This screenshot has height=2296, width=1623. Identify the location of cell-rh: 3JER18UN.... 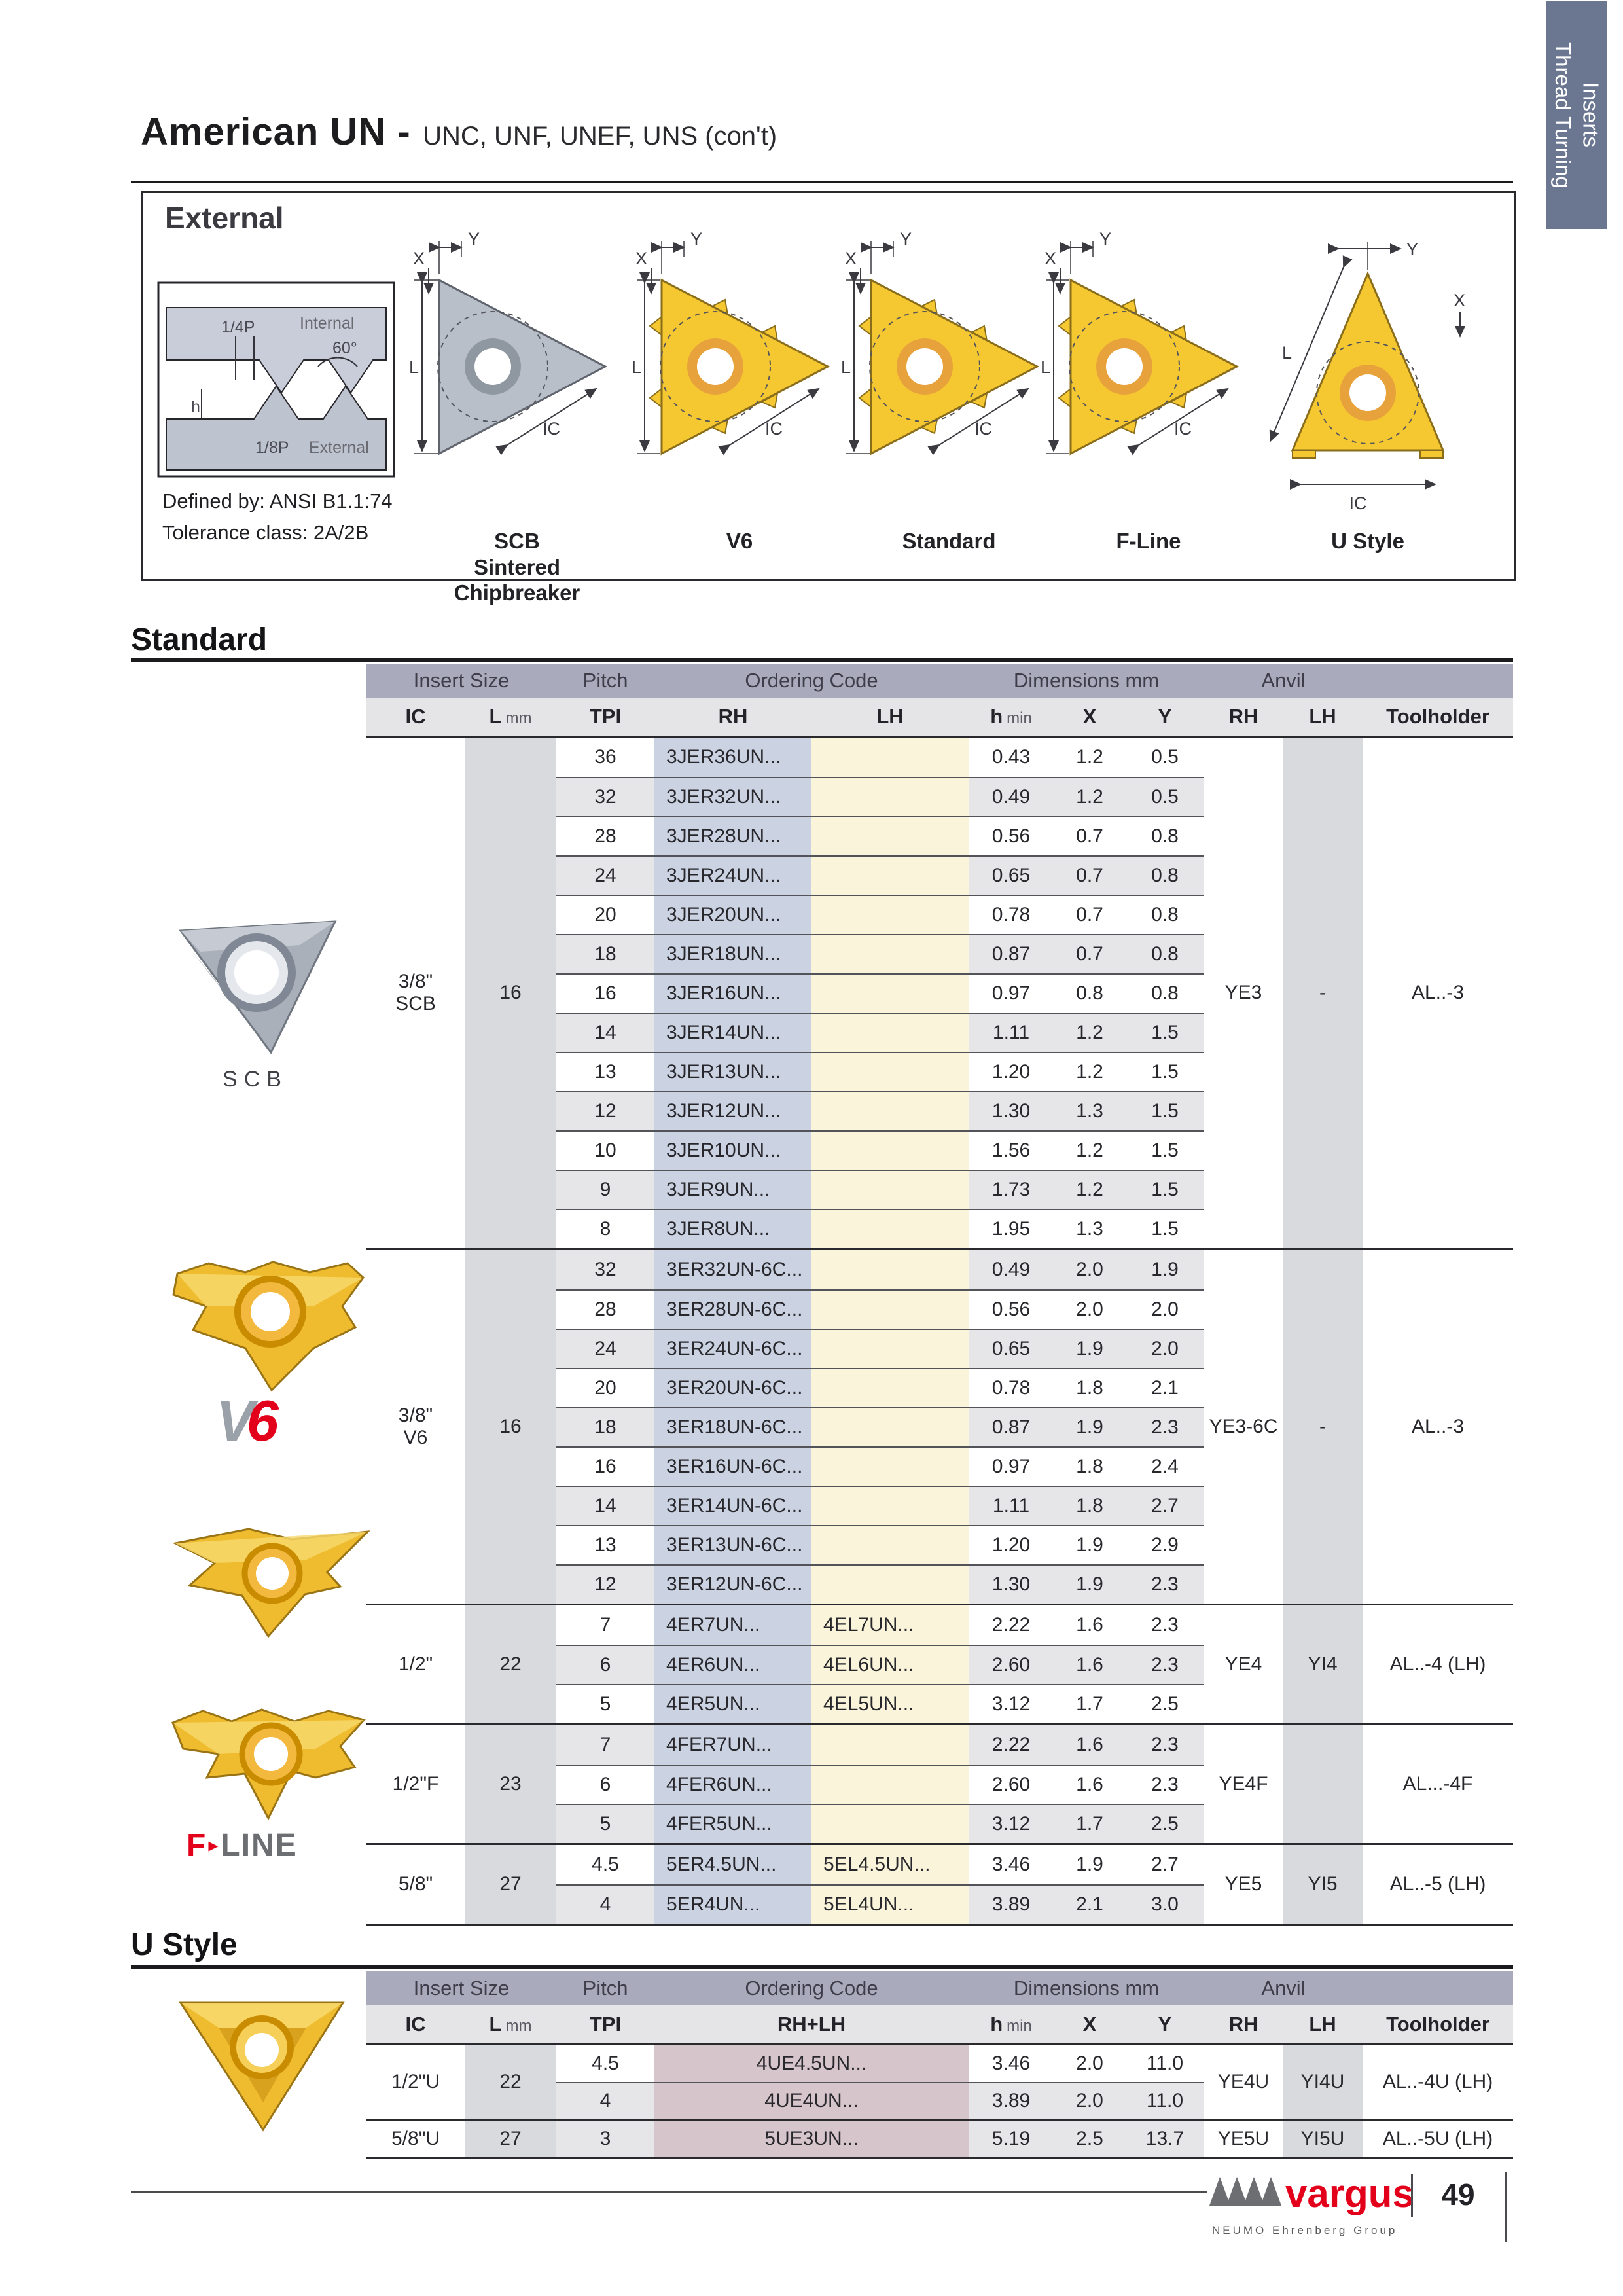
(733, 953).